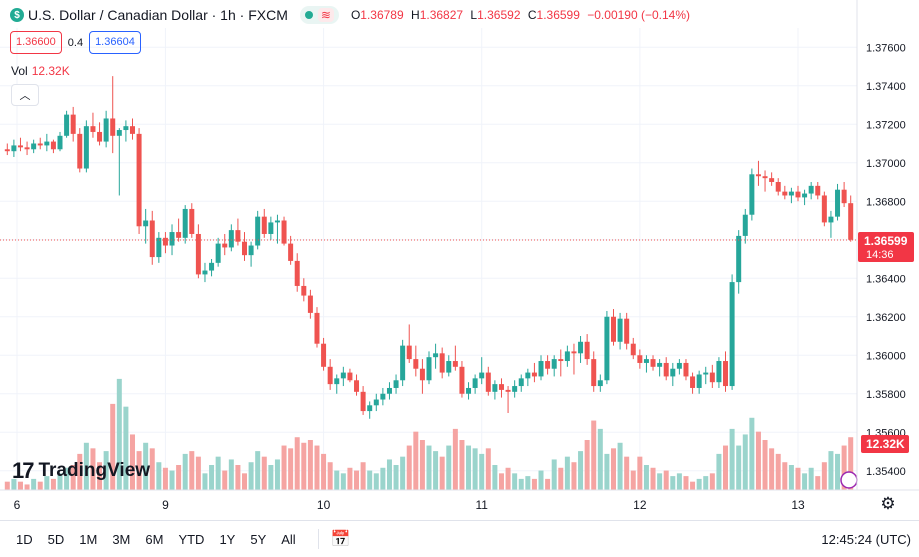  What do you see at coordinates (319, 15) in the screenshot?
I see `market-status-pill: ≋` at bounding box center [319, 15].